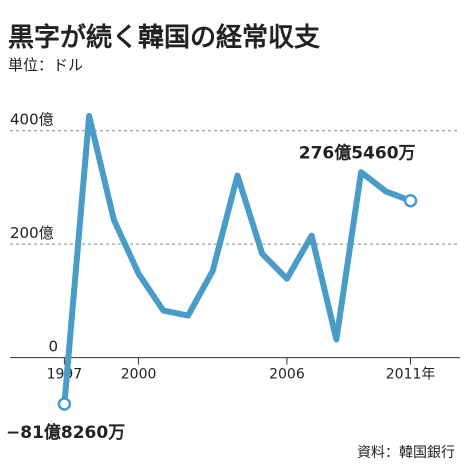 This screenshot has width=465, height=470. Describe the element at coordinates (357, 153) in the screenshot. I see `value-label: 276億5460万` at that location.